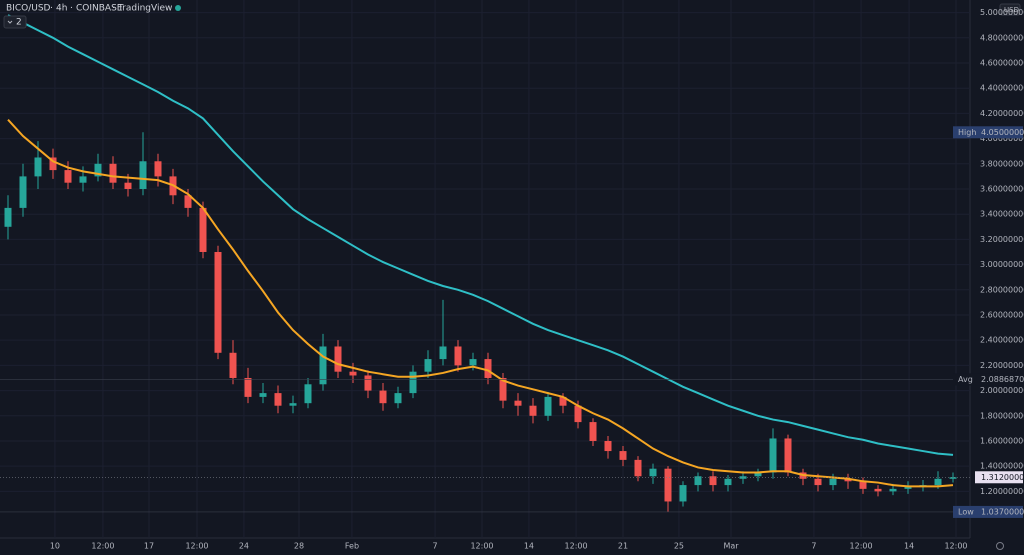  What do you see at coordinates (1002, 491) in the screenshot?
I see `y-tick-label: 1.20000000` at bounding box center [1002, 491].